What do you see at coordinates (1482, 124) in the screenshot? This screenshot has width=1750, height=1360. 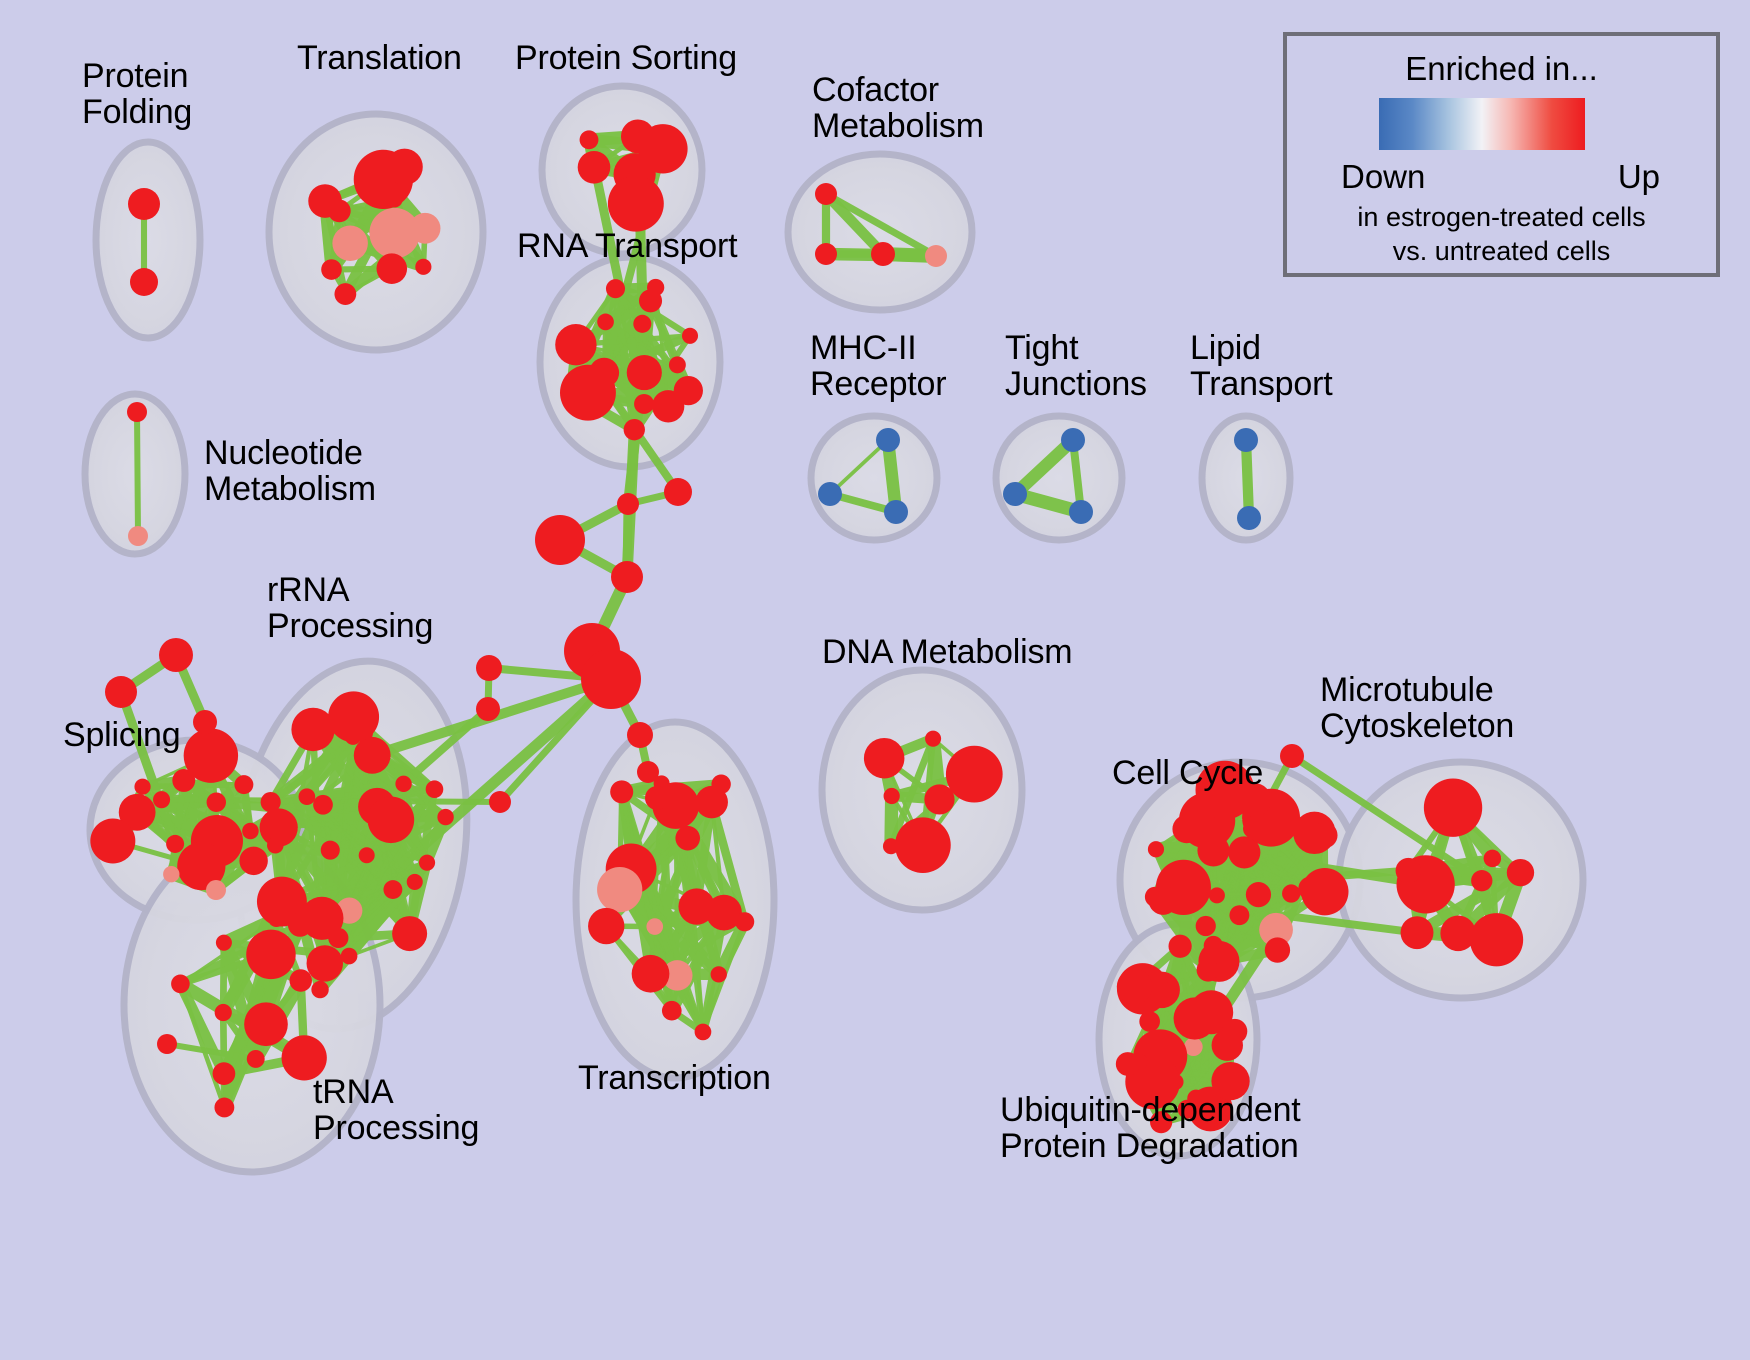 I see `legend-color-gradient-bar` at bounding box center [1482, 124].